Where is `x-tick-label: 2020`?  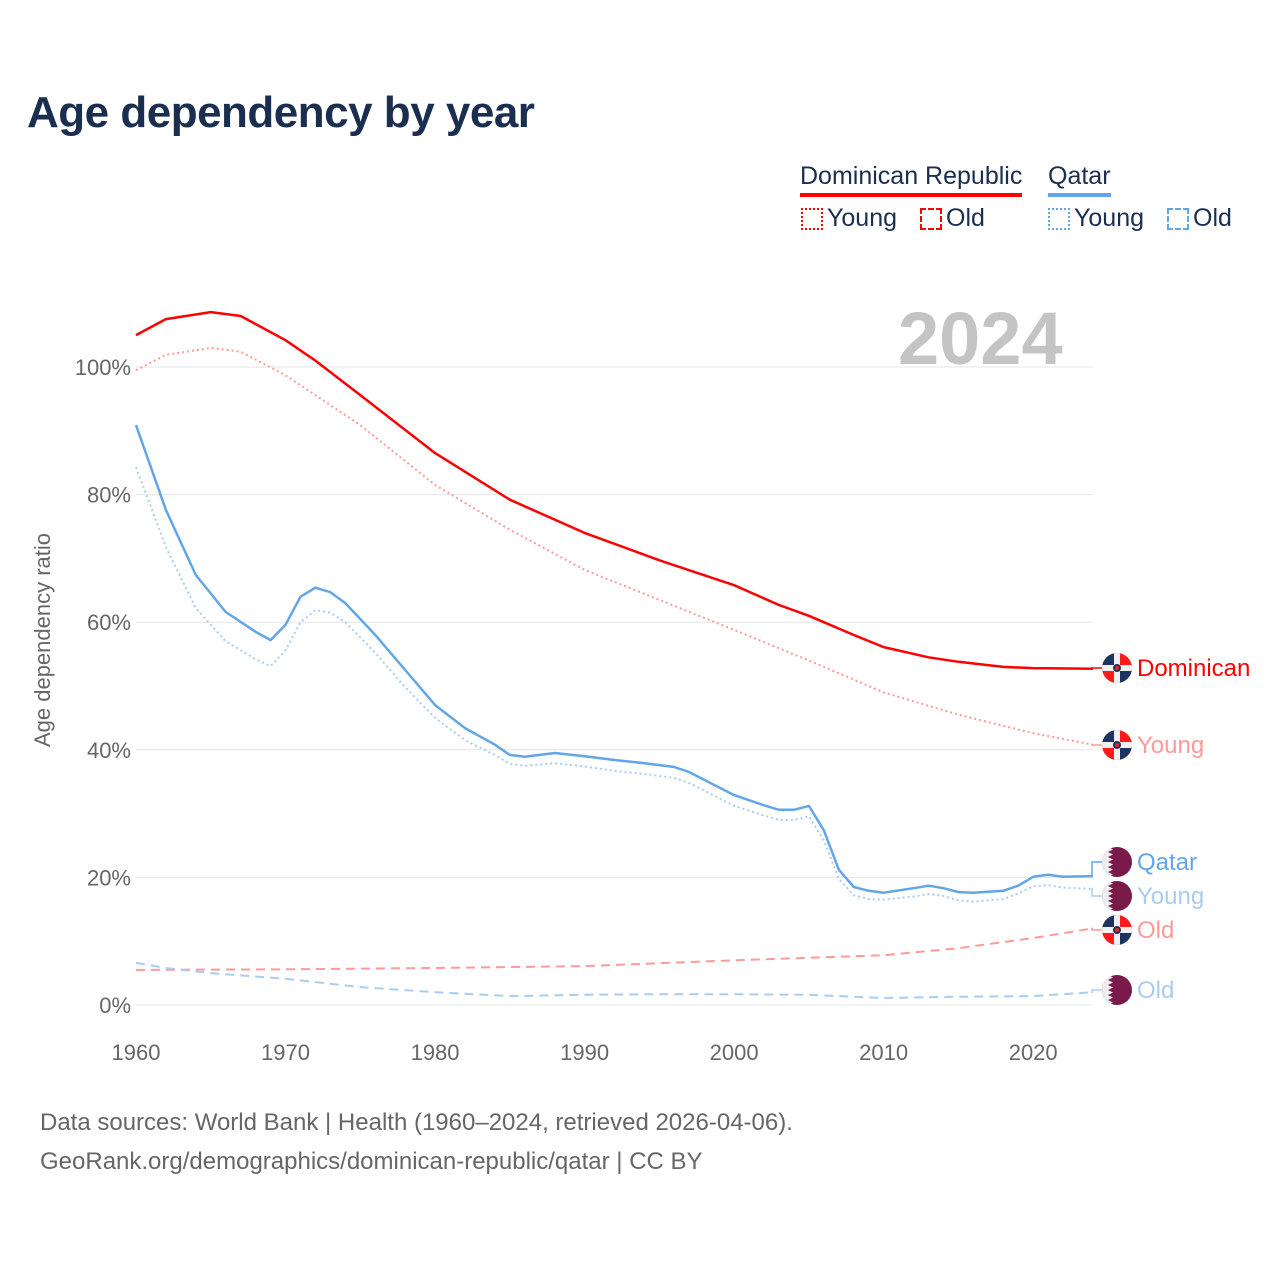
x-tick-label: 2020 is located at coordinates (1033, 1052).